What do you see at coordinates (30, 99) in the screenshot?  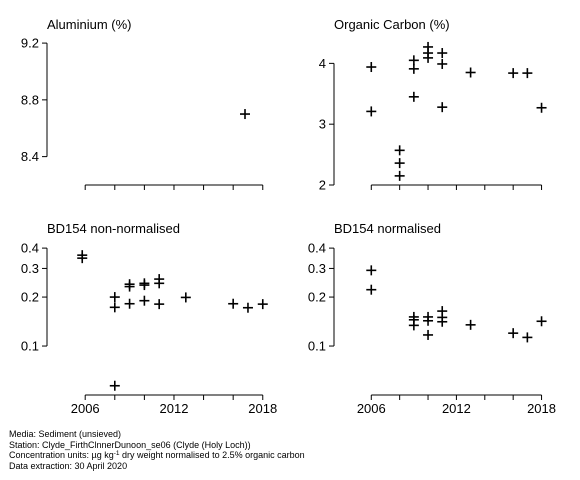 I see `y-tick-label: 8.8` at bounding box center [30, 99].